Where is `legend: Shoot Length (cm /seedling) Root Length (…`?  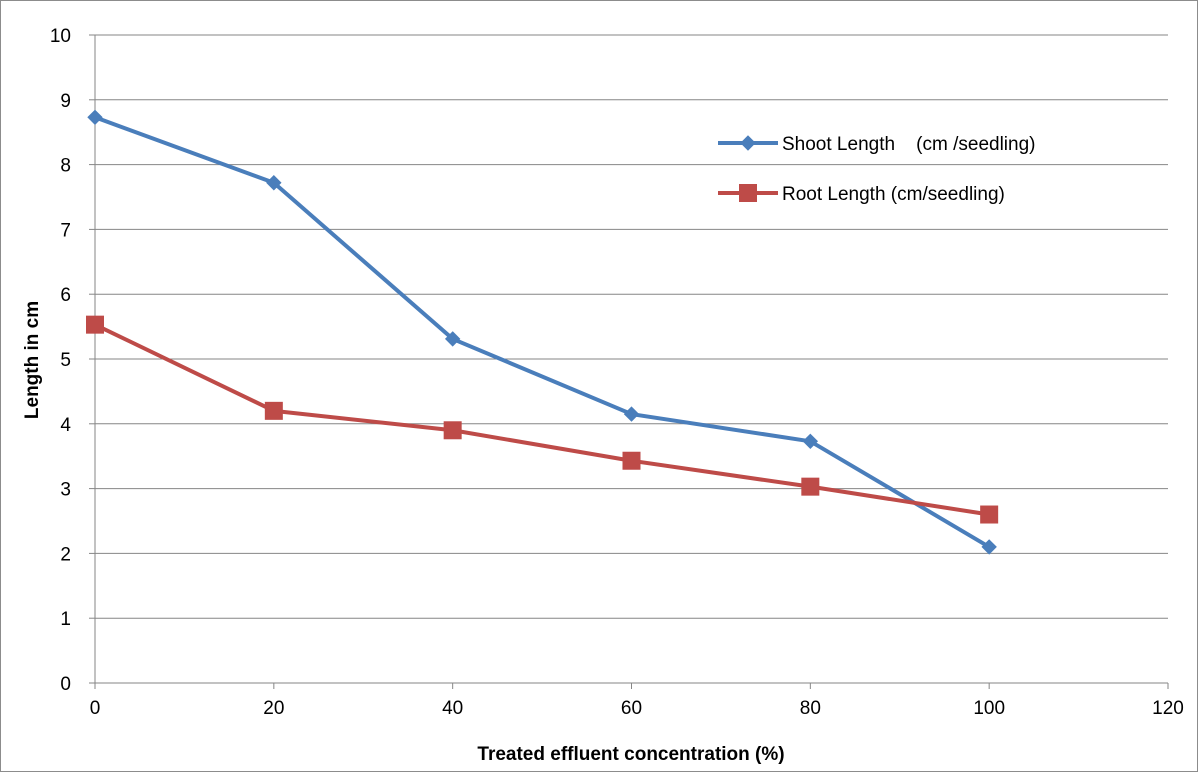 legend: Shoot Length (cm /seedling) Root Length (… is located at coordinates (876, 169).